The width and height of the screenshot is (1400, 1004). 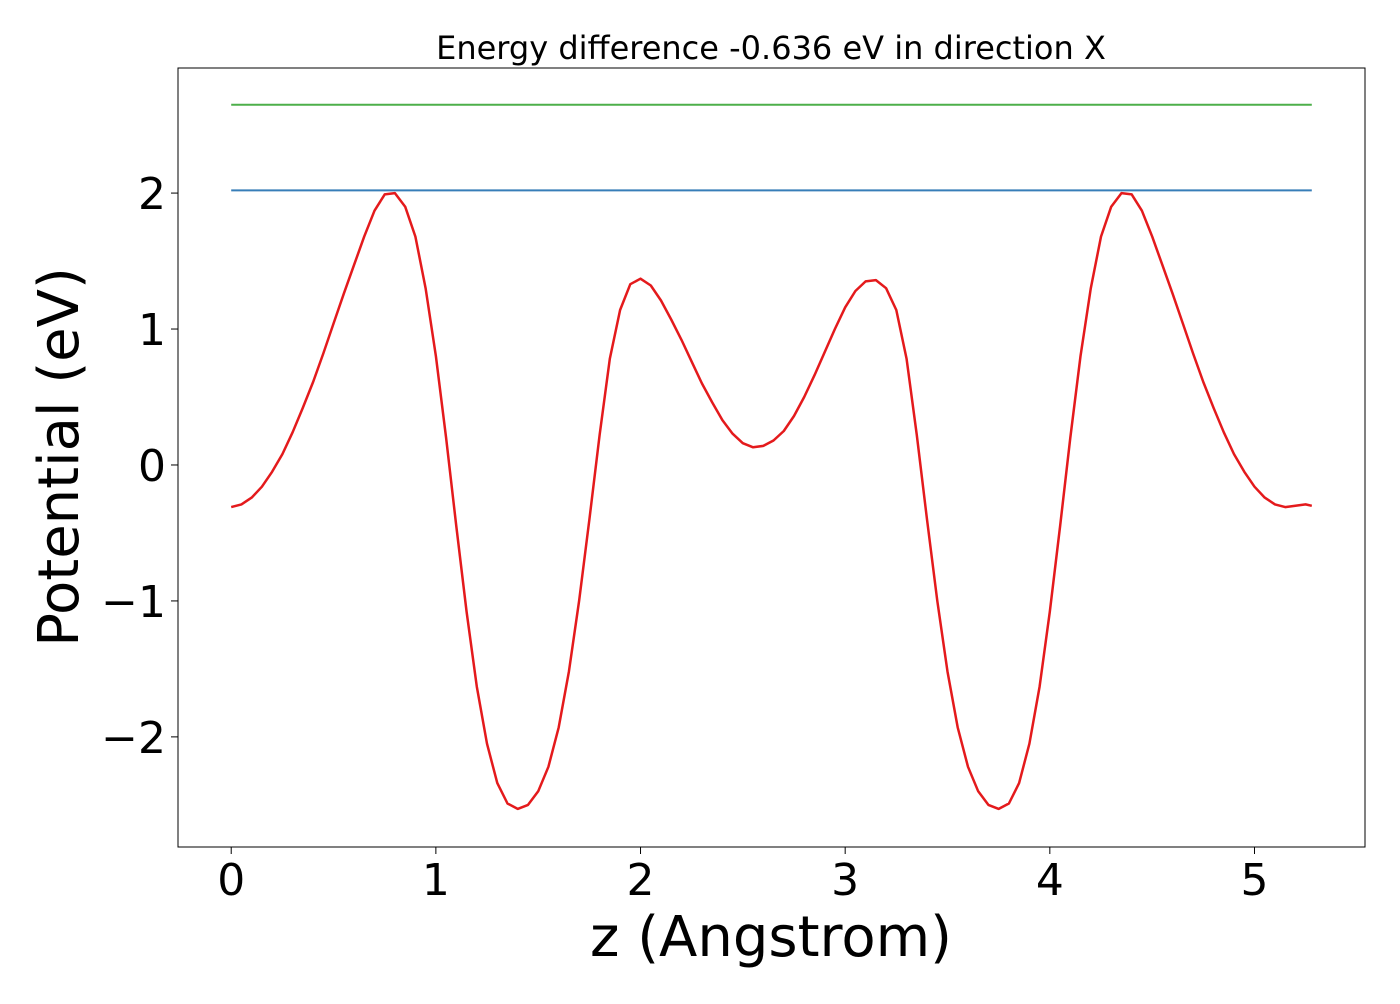 I want to click on x-tick-label: 3, so click(x=845, y=880).